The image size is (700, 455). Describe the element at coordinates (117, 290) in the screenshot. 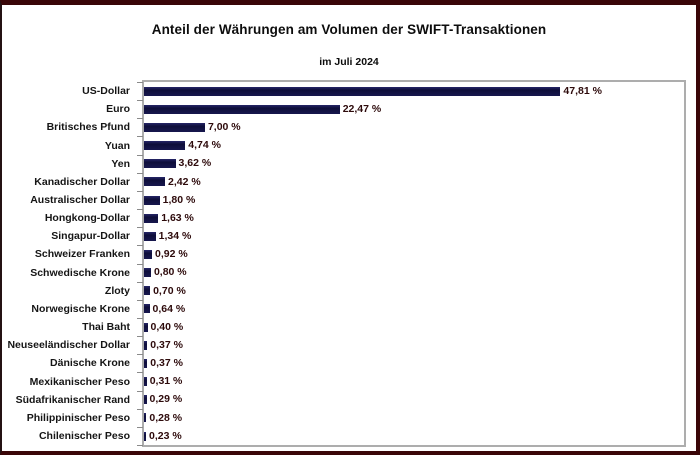

I see `category-label: Zloty` at that location.